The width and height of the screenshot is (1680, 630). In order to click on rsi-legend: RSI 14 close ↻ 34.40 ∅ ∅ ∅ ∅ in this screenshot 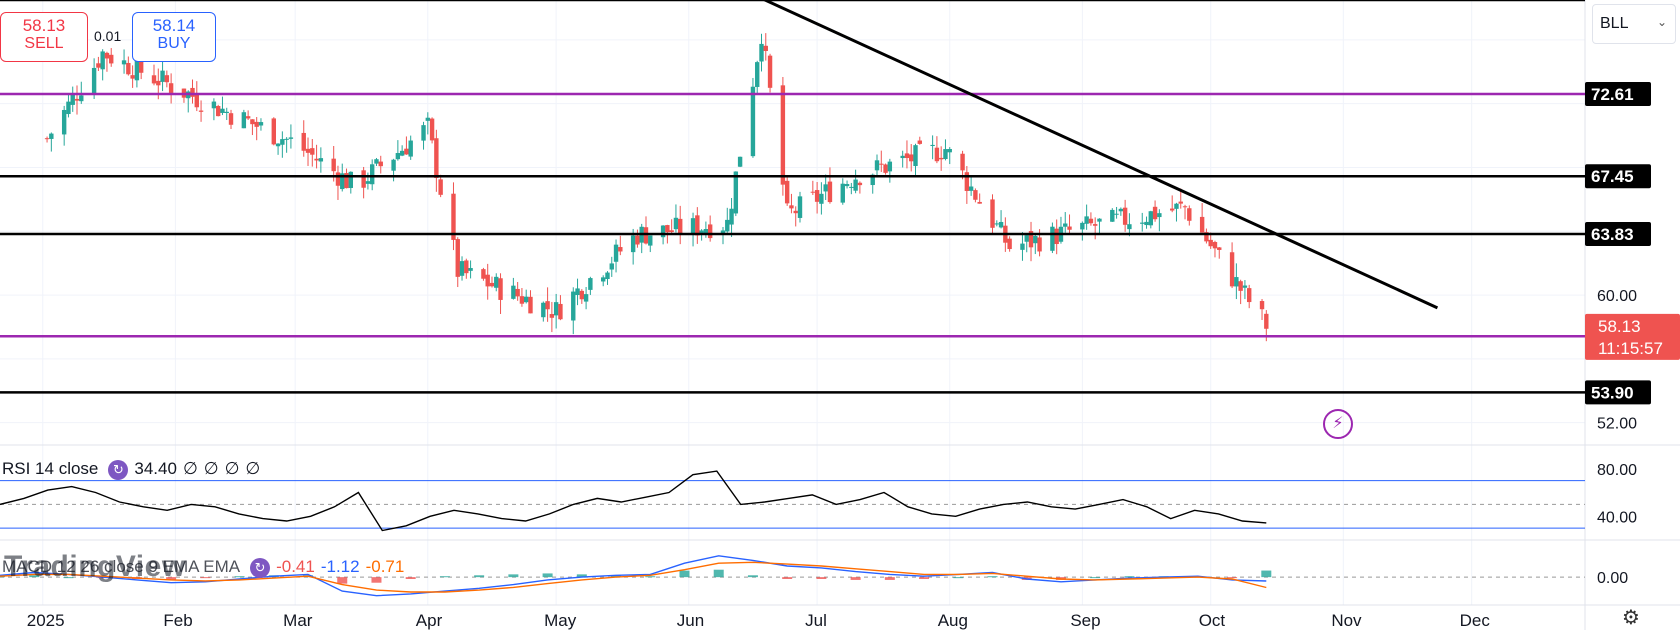, I will do `click(134, 469)`.